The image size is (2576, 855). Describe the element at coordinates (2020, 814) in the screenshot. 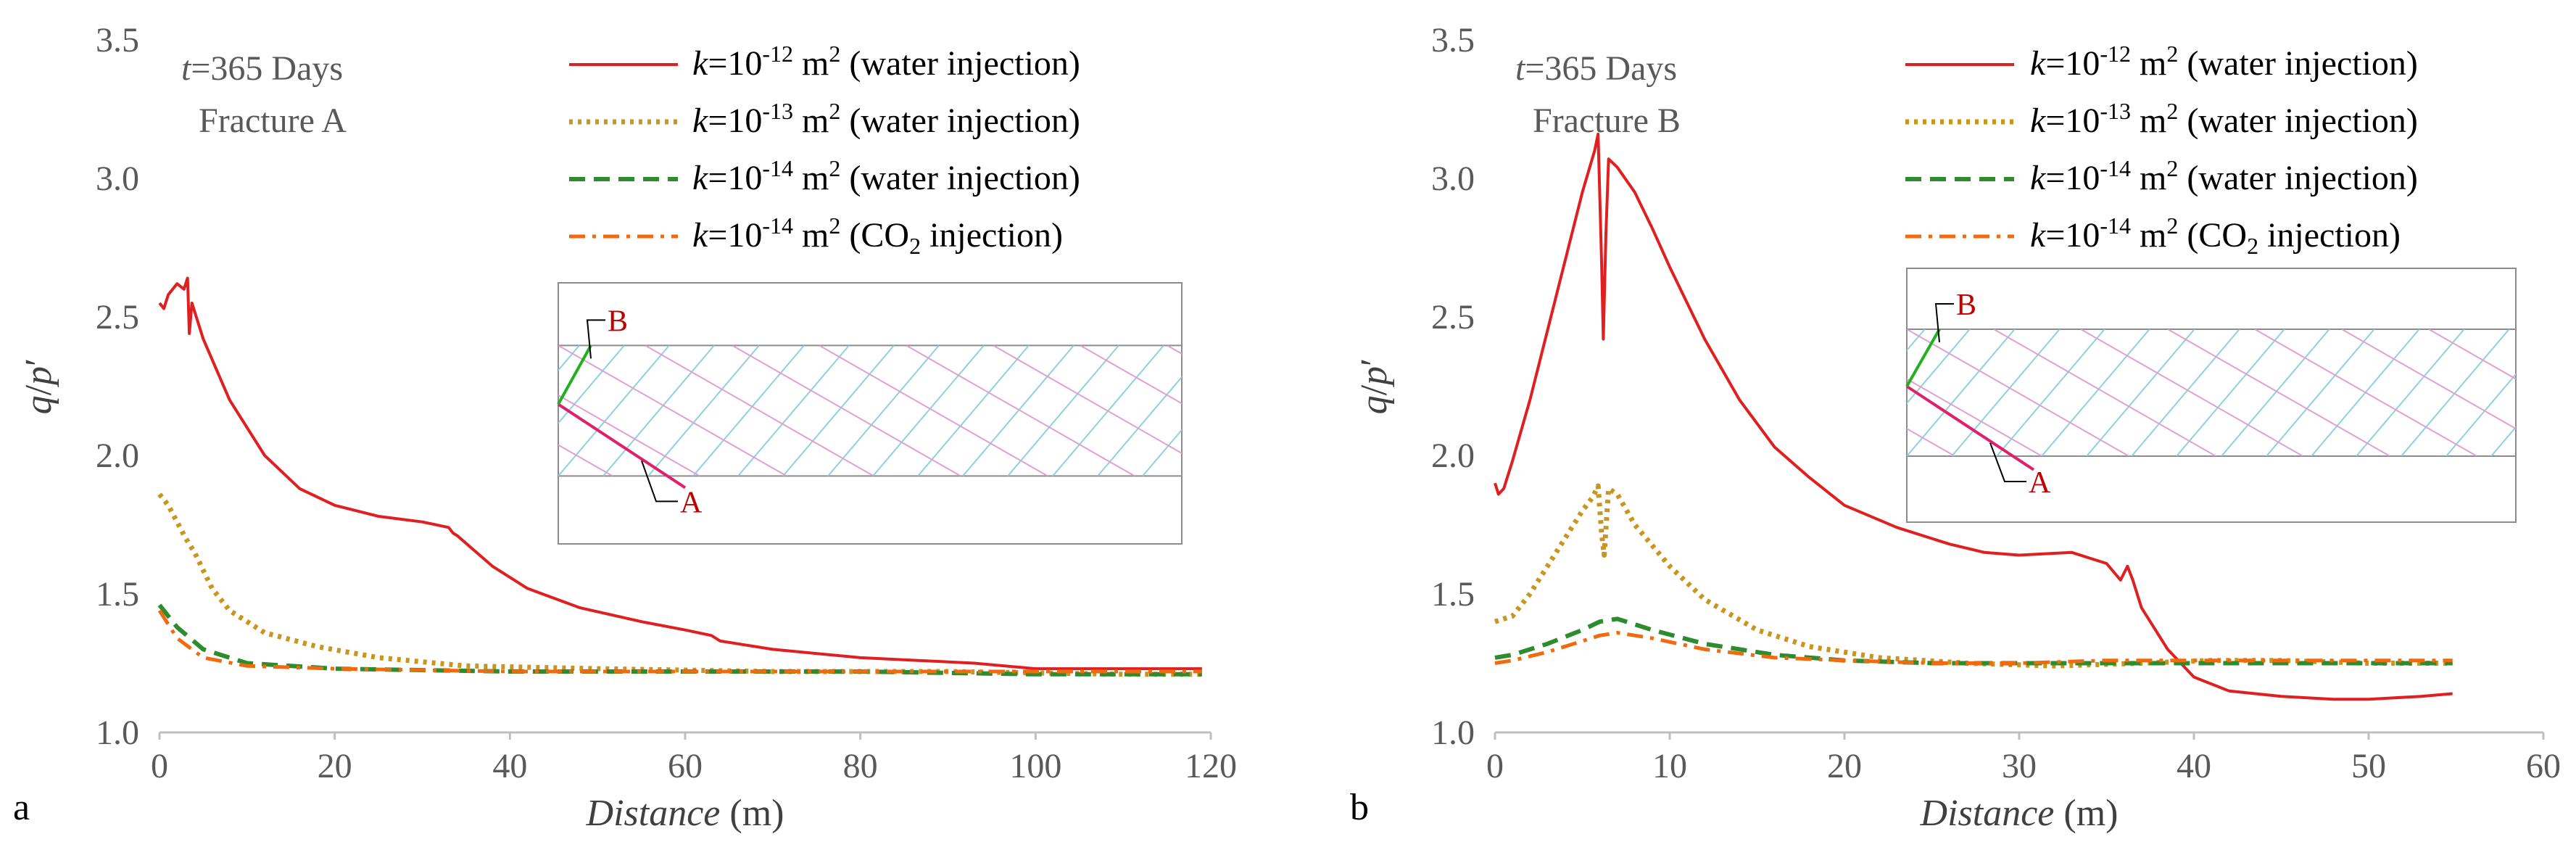

I see `x-axis-title: Distance (m)` at that location.